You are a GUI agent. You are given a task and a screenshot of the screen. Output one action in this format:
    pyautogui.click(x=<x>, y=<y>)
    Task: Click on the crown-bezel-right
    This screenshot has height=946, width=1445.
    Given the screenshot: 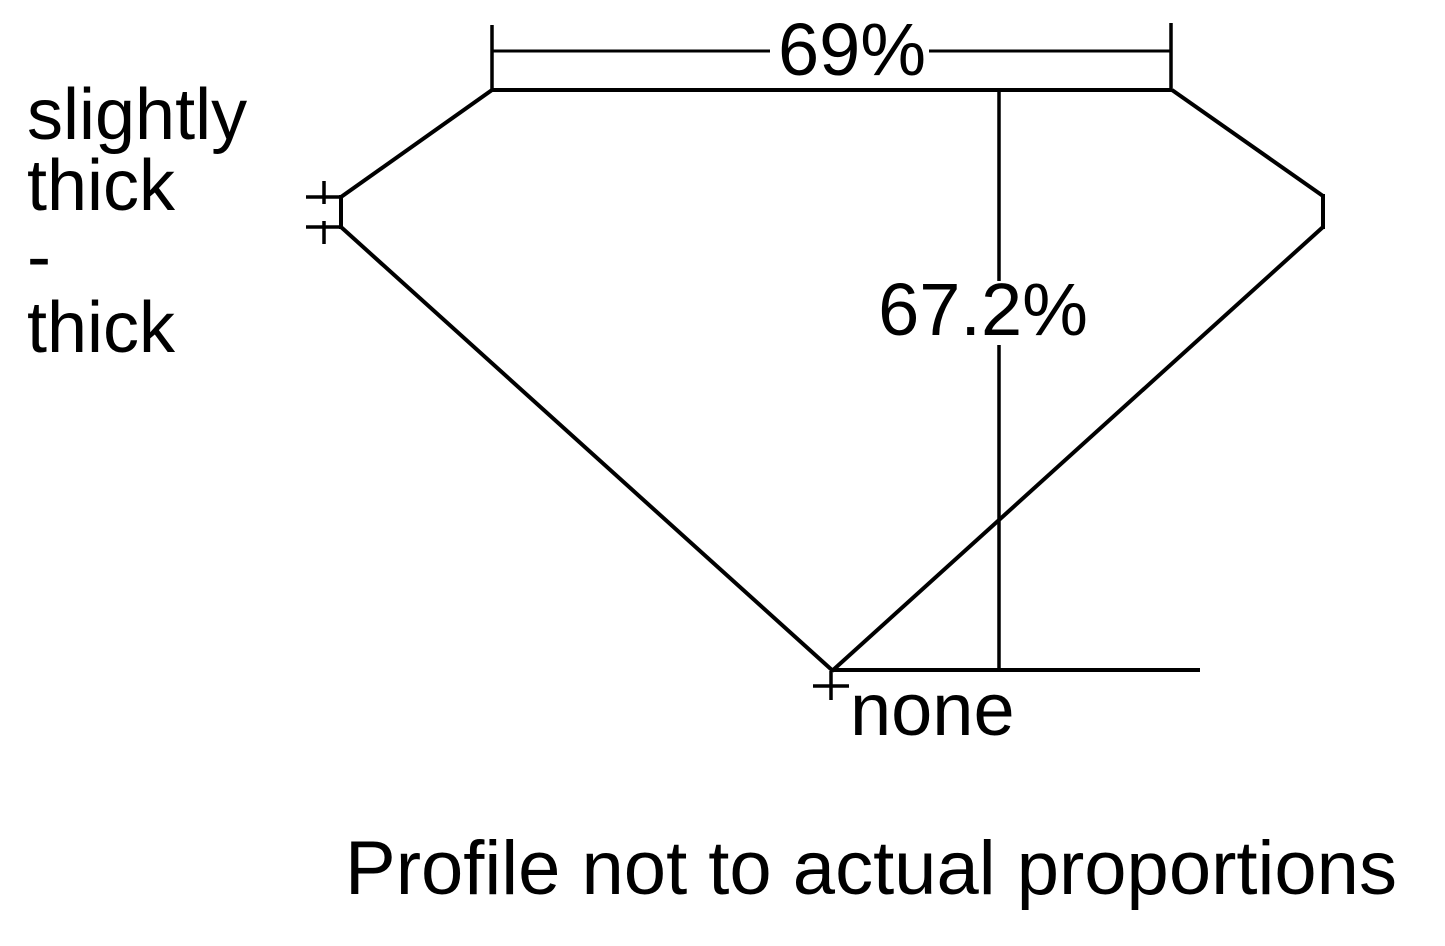 What is the action you would take?
    pyautogui.click(x=1247, y=143)
    